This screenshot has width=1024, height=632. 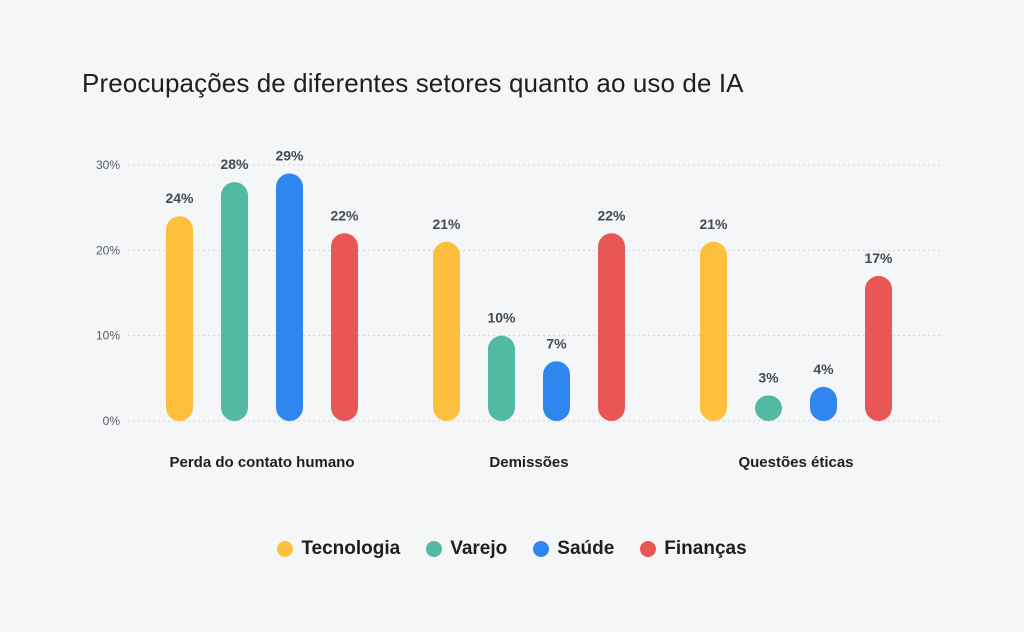 What do you see at coordinates (112, 421) in the screenshot?
I see `y-tick-label: 0%` at bounding box center [112, 421].